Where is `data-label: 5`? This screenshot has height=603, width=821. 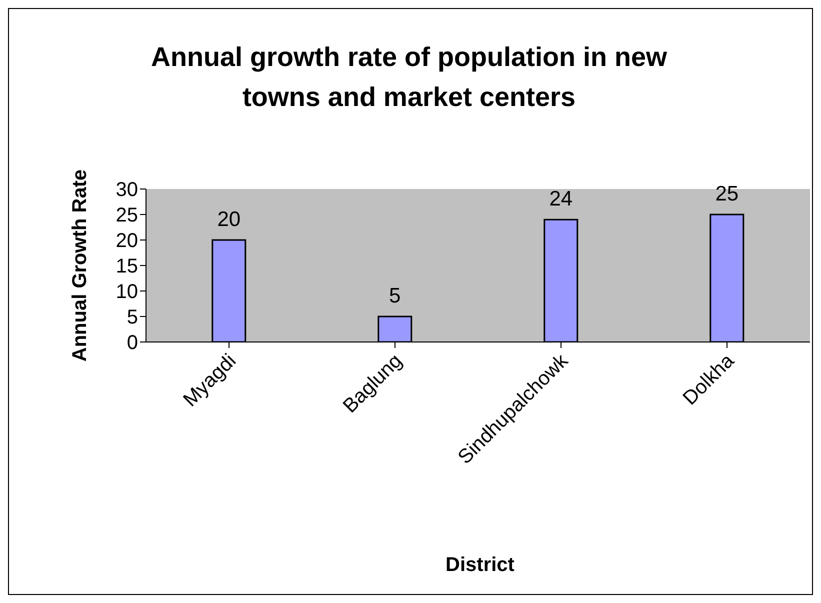 data-label: 5 is located at coordinates (395, 296).